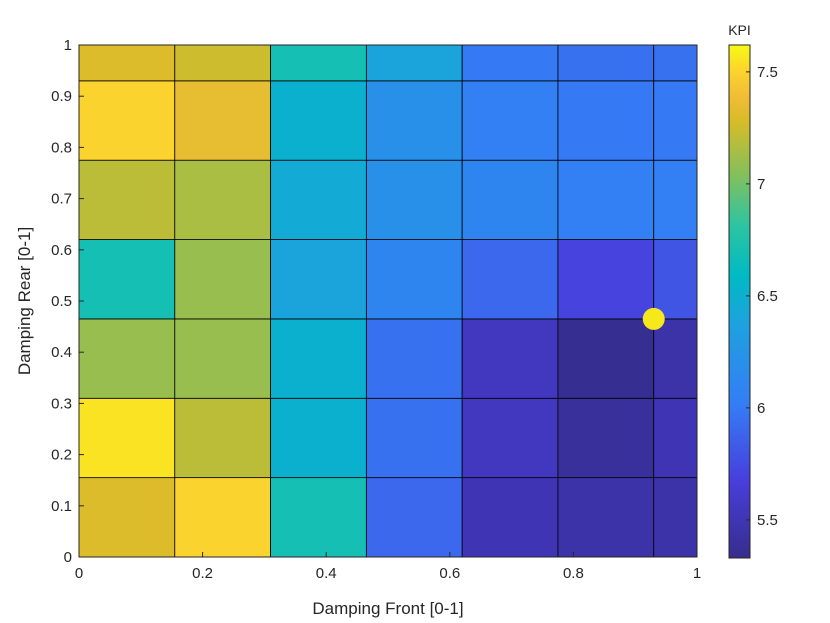 The height and width of the screenshot is (623, 830). Describe the element at coordinates (24, 301) in the screenshot. I see `y-axis-label: Damping Rear [0-1]` at that location.